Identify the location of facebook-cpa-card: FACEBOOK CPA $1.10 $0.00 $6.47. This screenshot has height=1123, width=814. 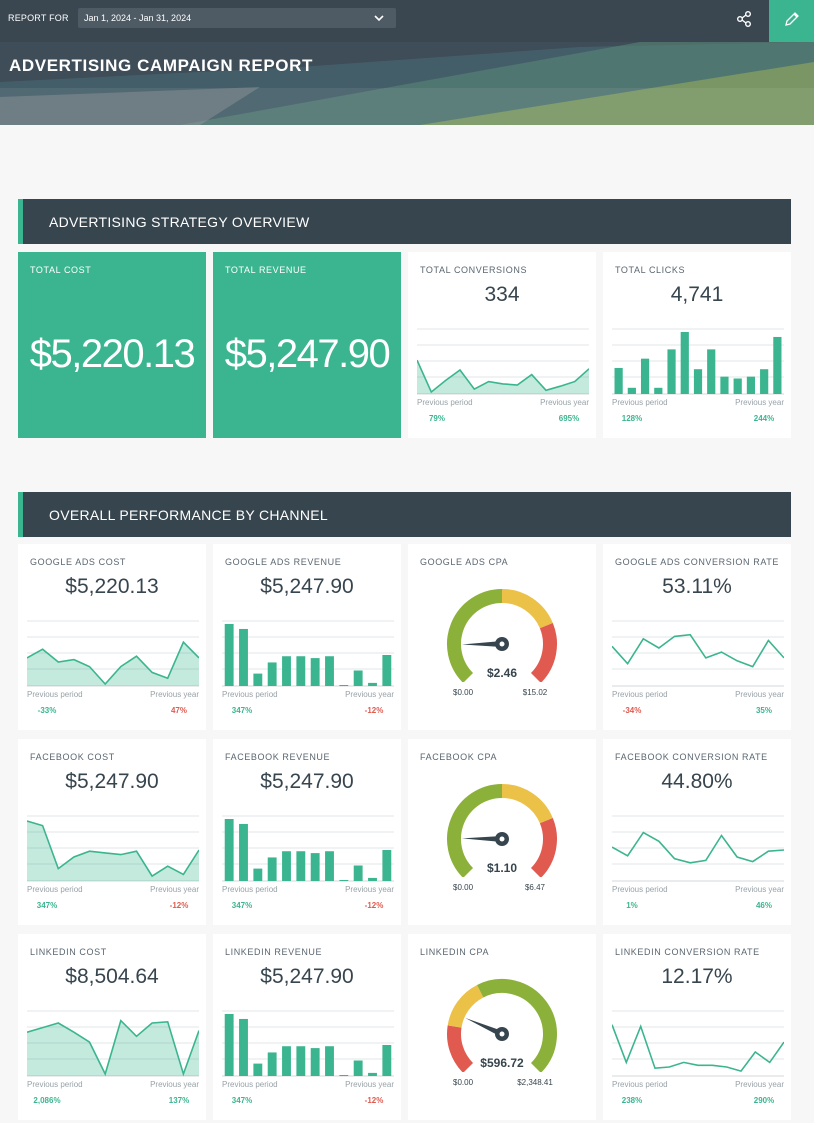
(502, 832).